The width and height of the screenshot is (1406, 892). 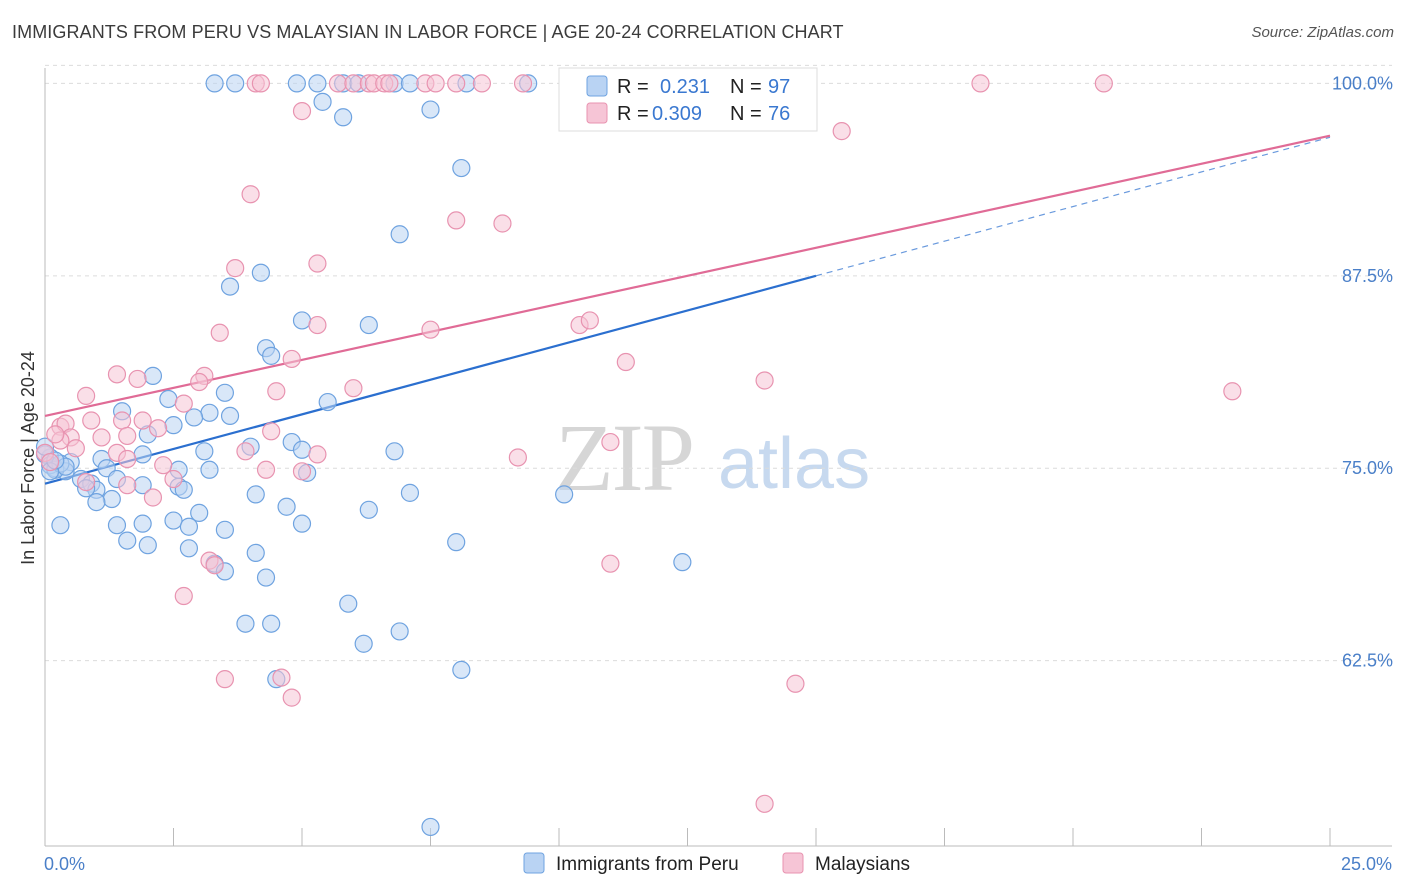 What do you see at coordinates (862, 864) in the screenshot?
I see `series-legend-label-malaysians: Malaysians` at bounding box center [862, 864].